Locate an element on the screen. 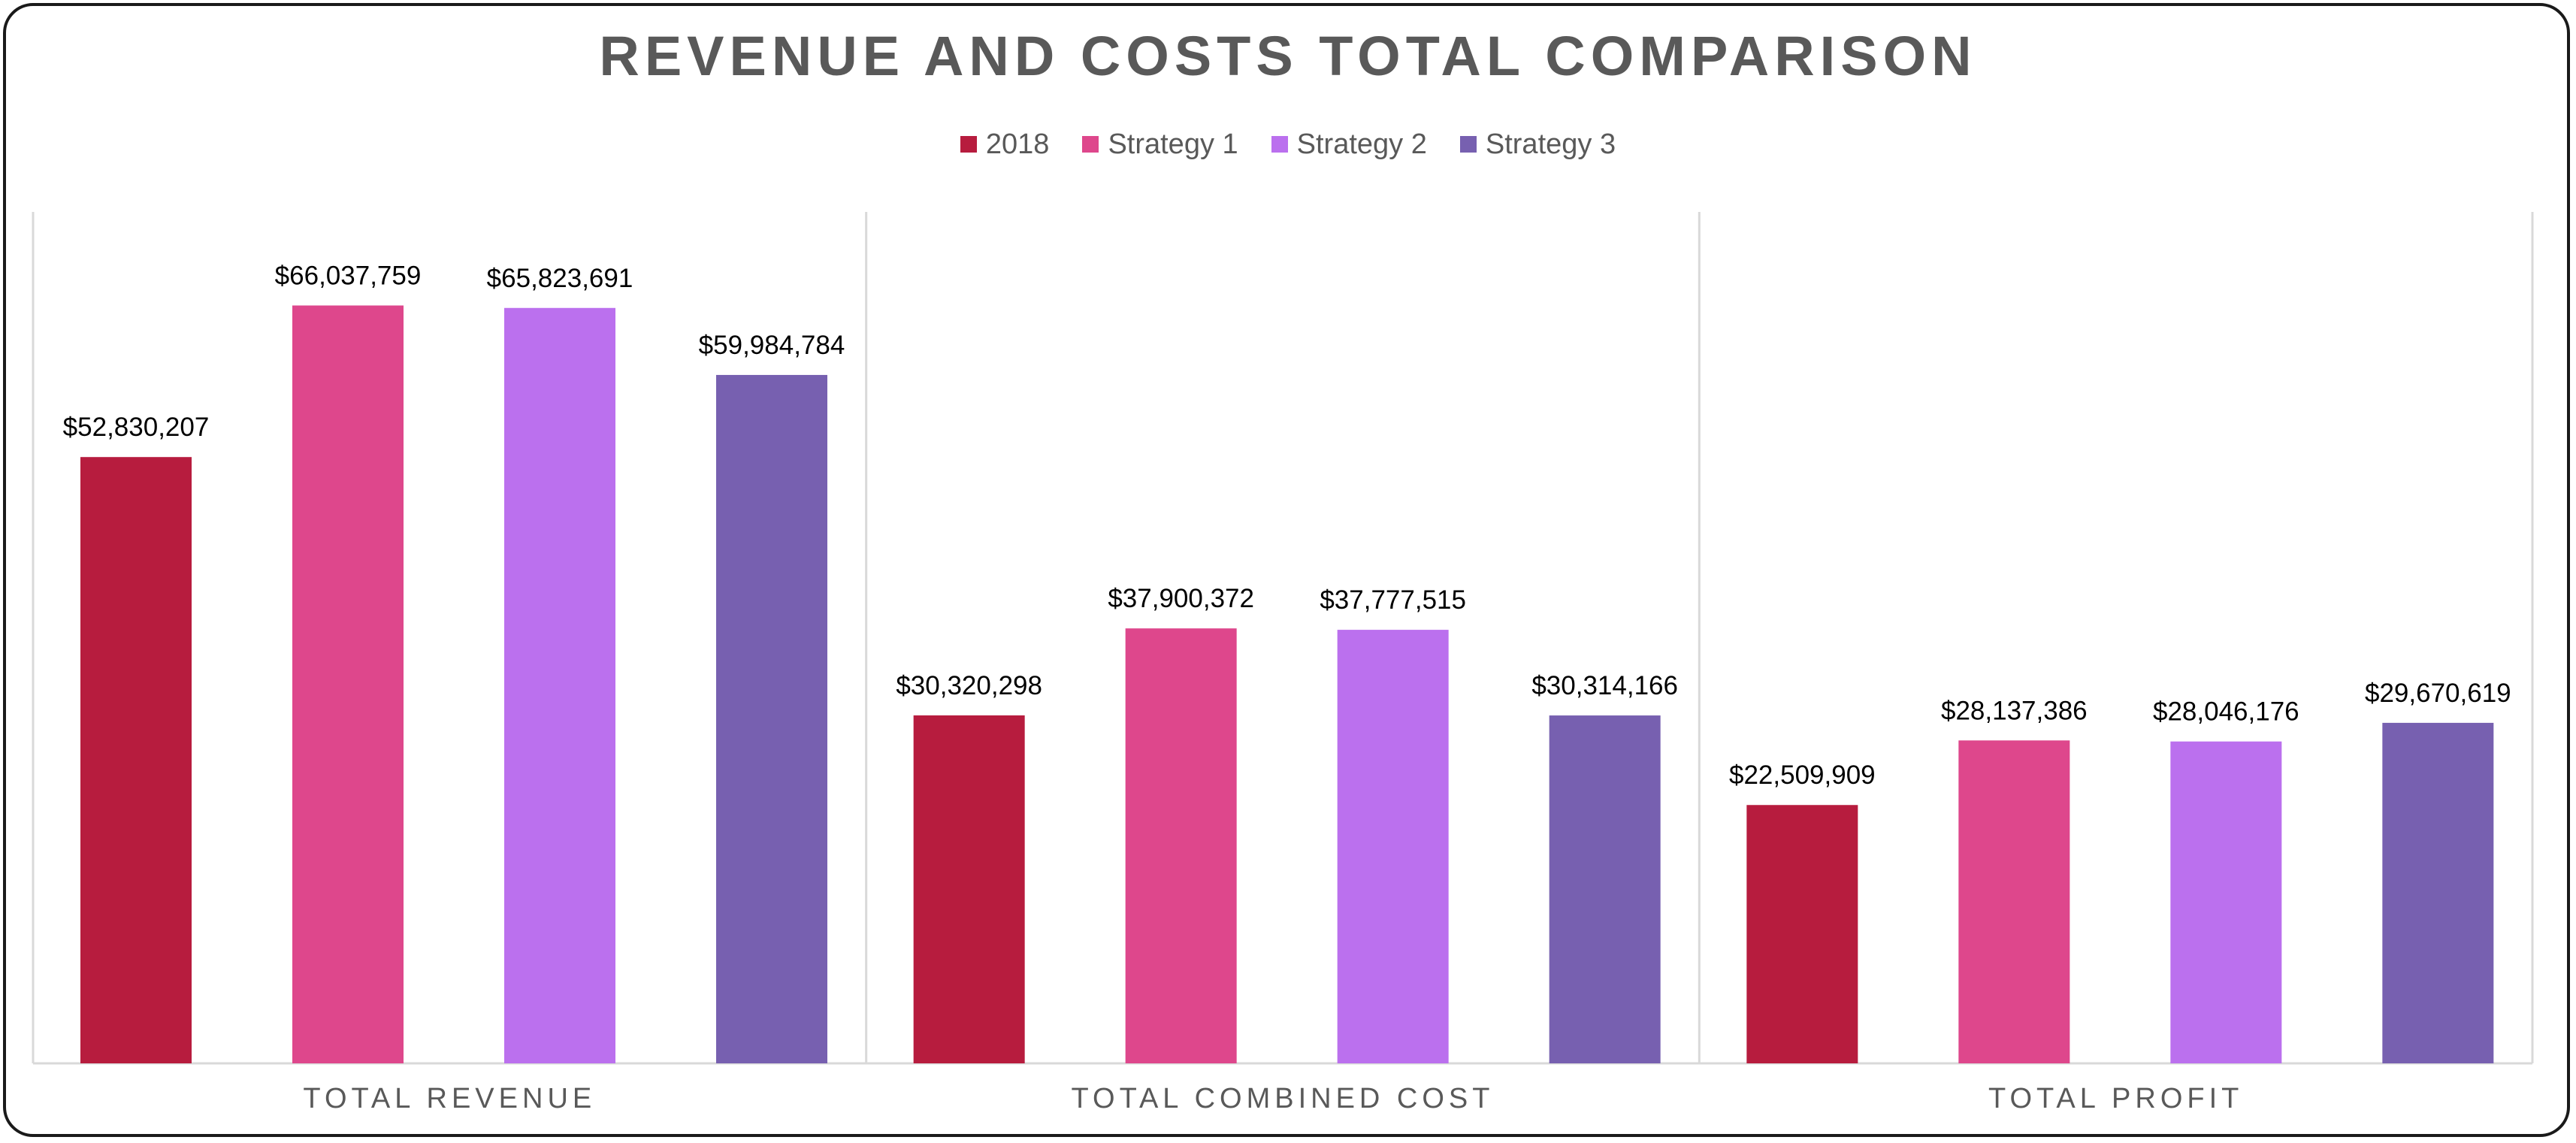 The width and height of the screenshot is (2576, 1143). legend-item-strategy-2: Strategy 2 is located at coordinates (1349, 145).